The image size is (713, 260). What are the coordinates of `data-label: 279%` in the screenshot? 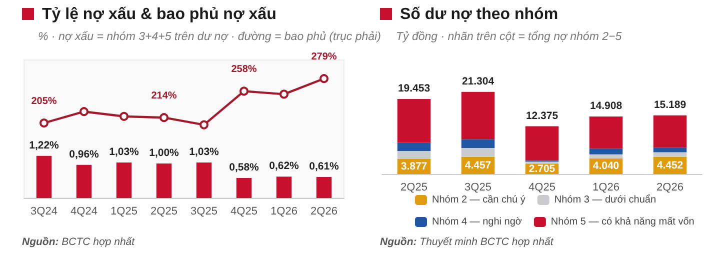 It's located at (324, 57).